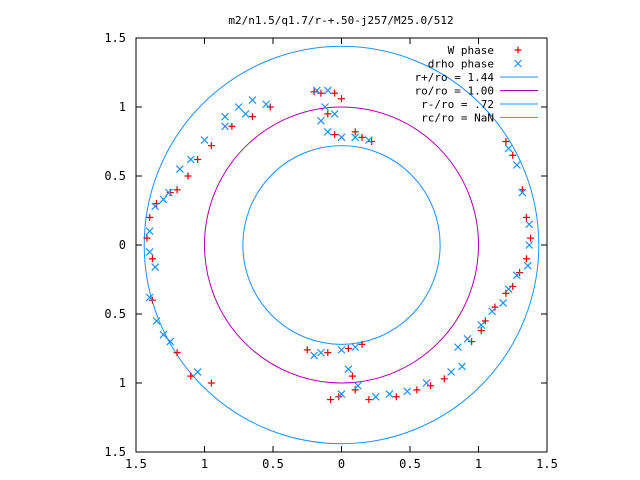  Describe the element at coordinates (461, 64) in the screenshot. I see `legend-label: drho phase` at that location.